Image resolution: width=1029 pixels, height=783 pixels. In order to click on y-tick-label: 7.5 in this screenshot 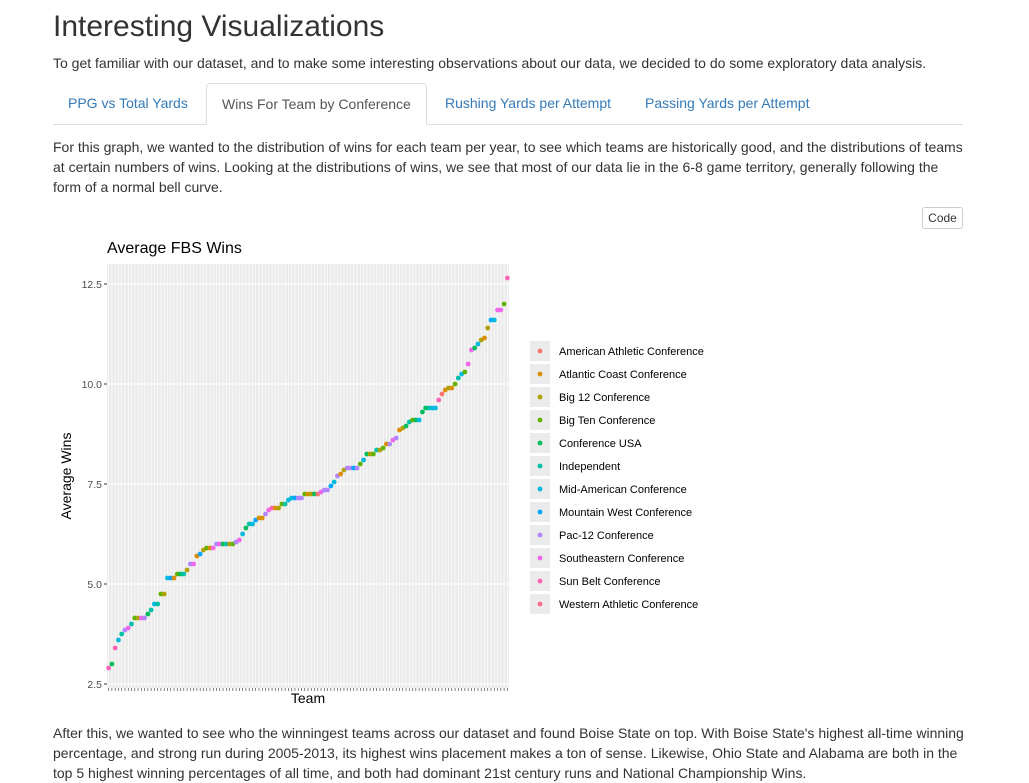, I will do `click(94, 485)`.